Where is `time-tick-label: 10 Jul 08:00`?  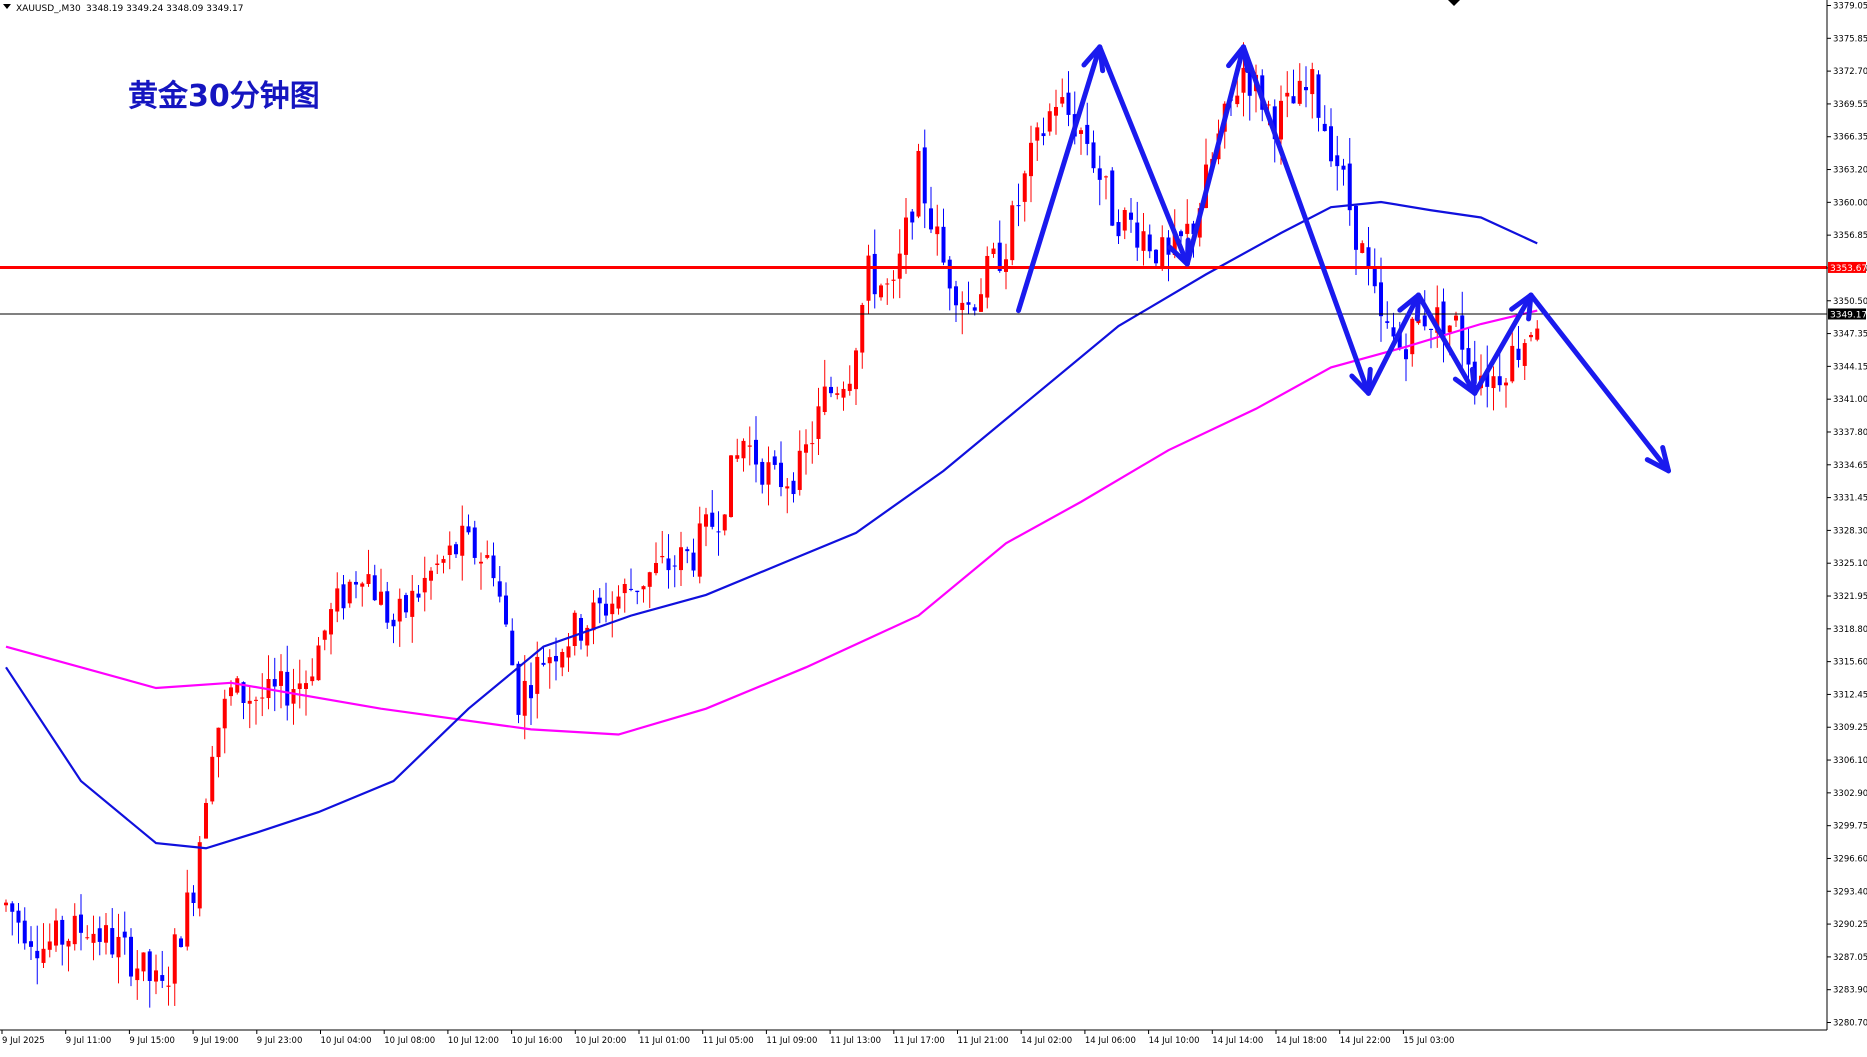 time-tick-label: 10 Jul 08:00 is located at coordinates (409, 1041).